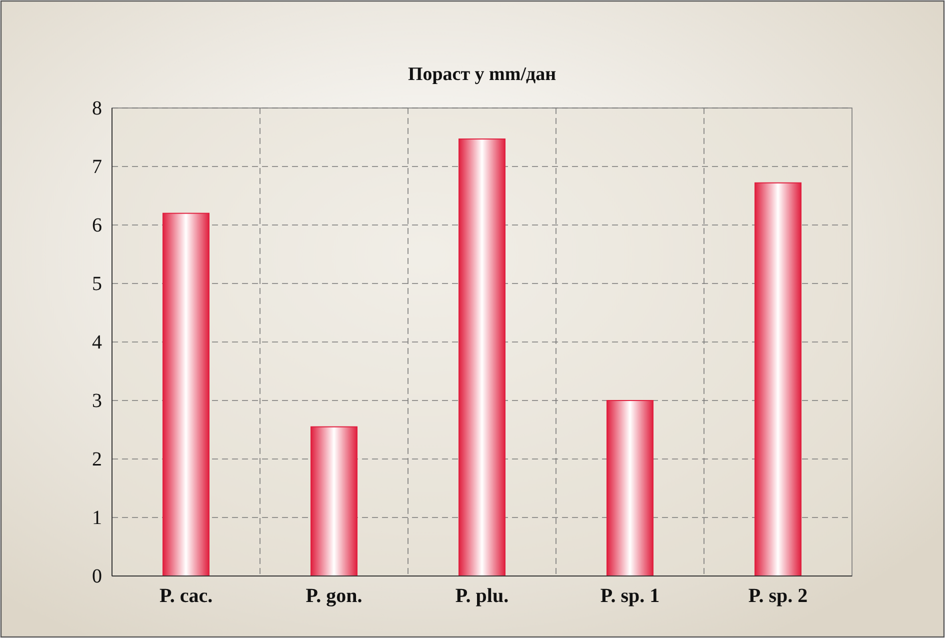  Describe the element at coordinates (97, 517) in the screenshot. I see `y-tick-label: 1` at that location.